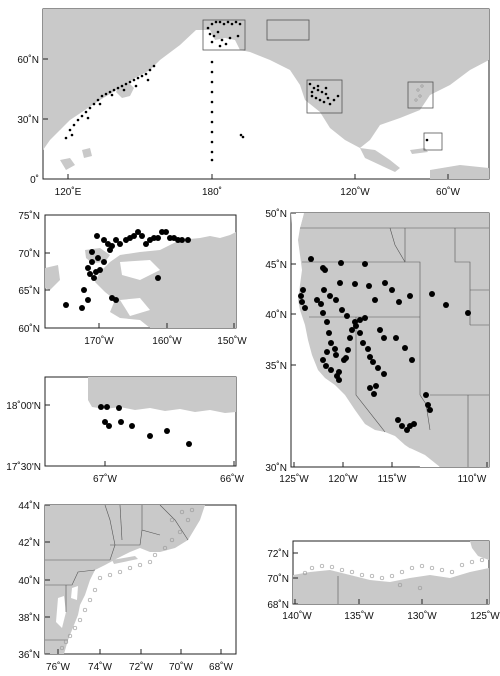  Describe the element at coordinates (212, 192) in the screenshot. I see `overview-lon-label-2: 180˚` at that location.